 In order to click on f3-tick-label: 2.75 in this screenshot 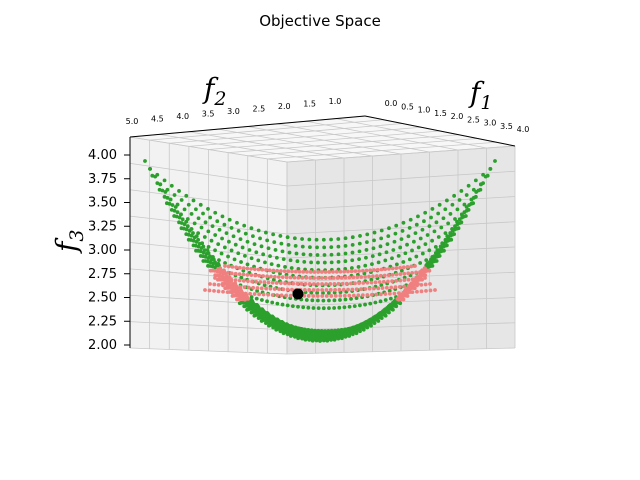, I will do `click(102, 274)`.